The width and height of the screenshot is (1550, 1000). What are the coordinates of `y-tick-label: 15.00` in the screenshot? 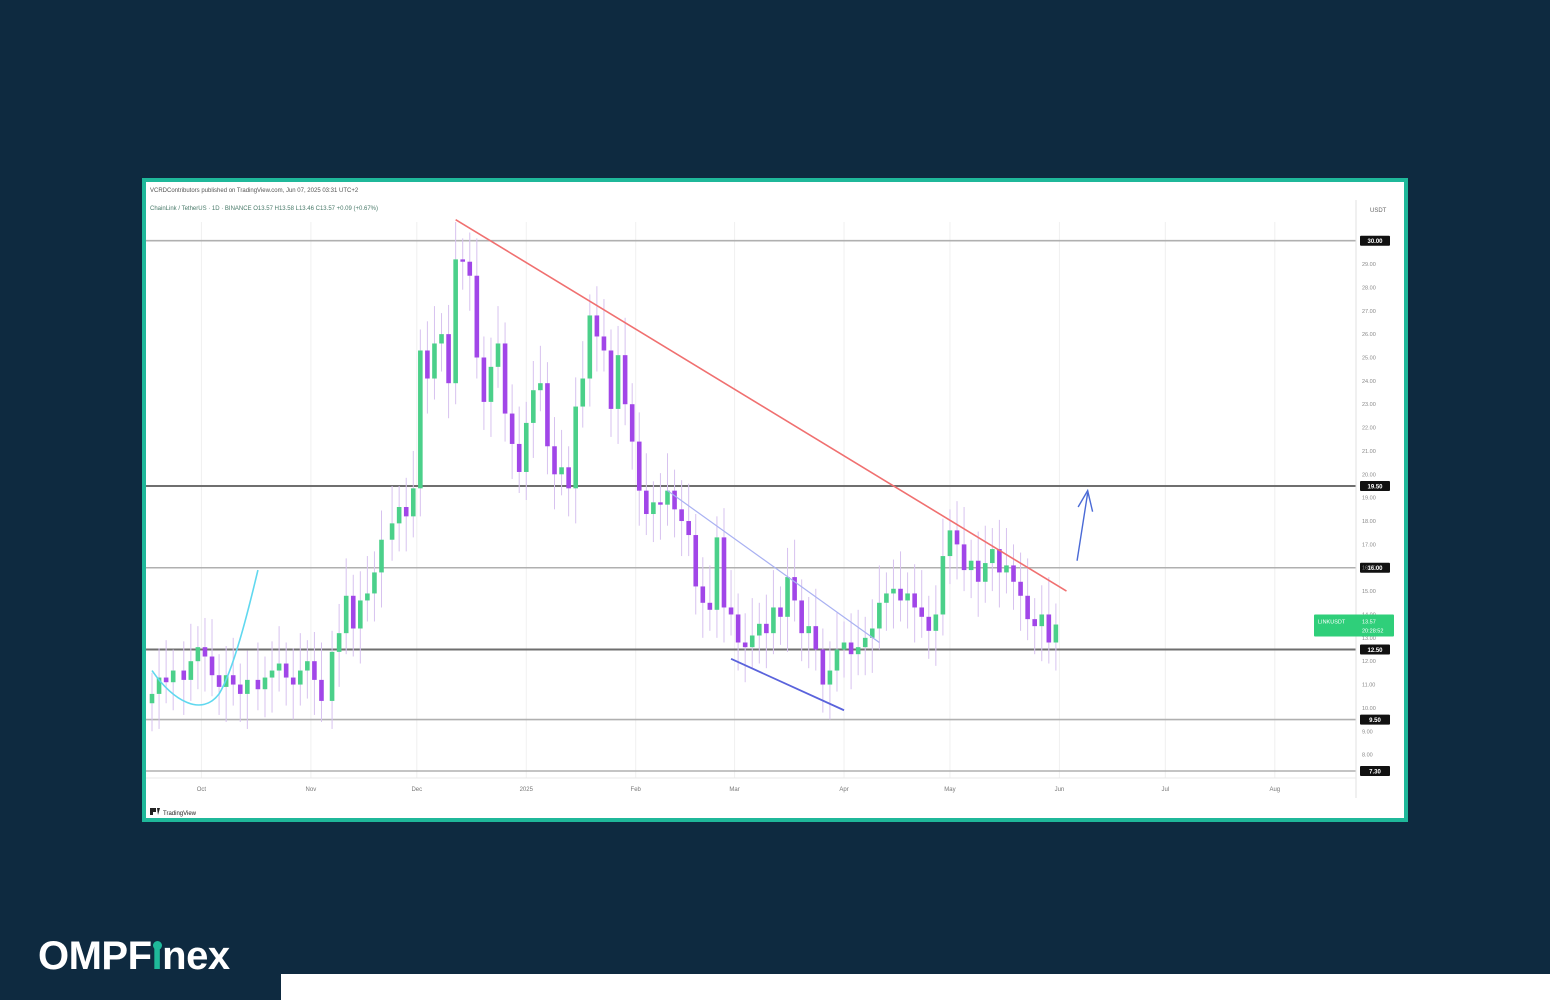 It's located at (1369, 592).